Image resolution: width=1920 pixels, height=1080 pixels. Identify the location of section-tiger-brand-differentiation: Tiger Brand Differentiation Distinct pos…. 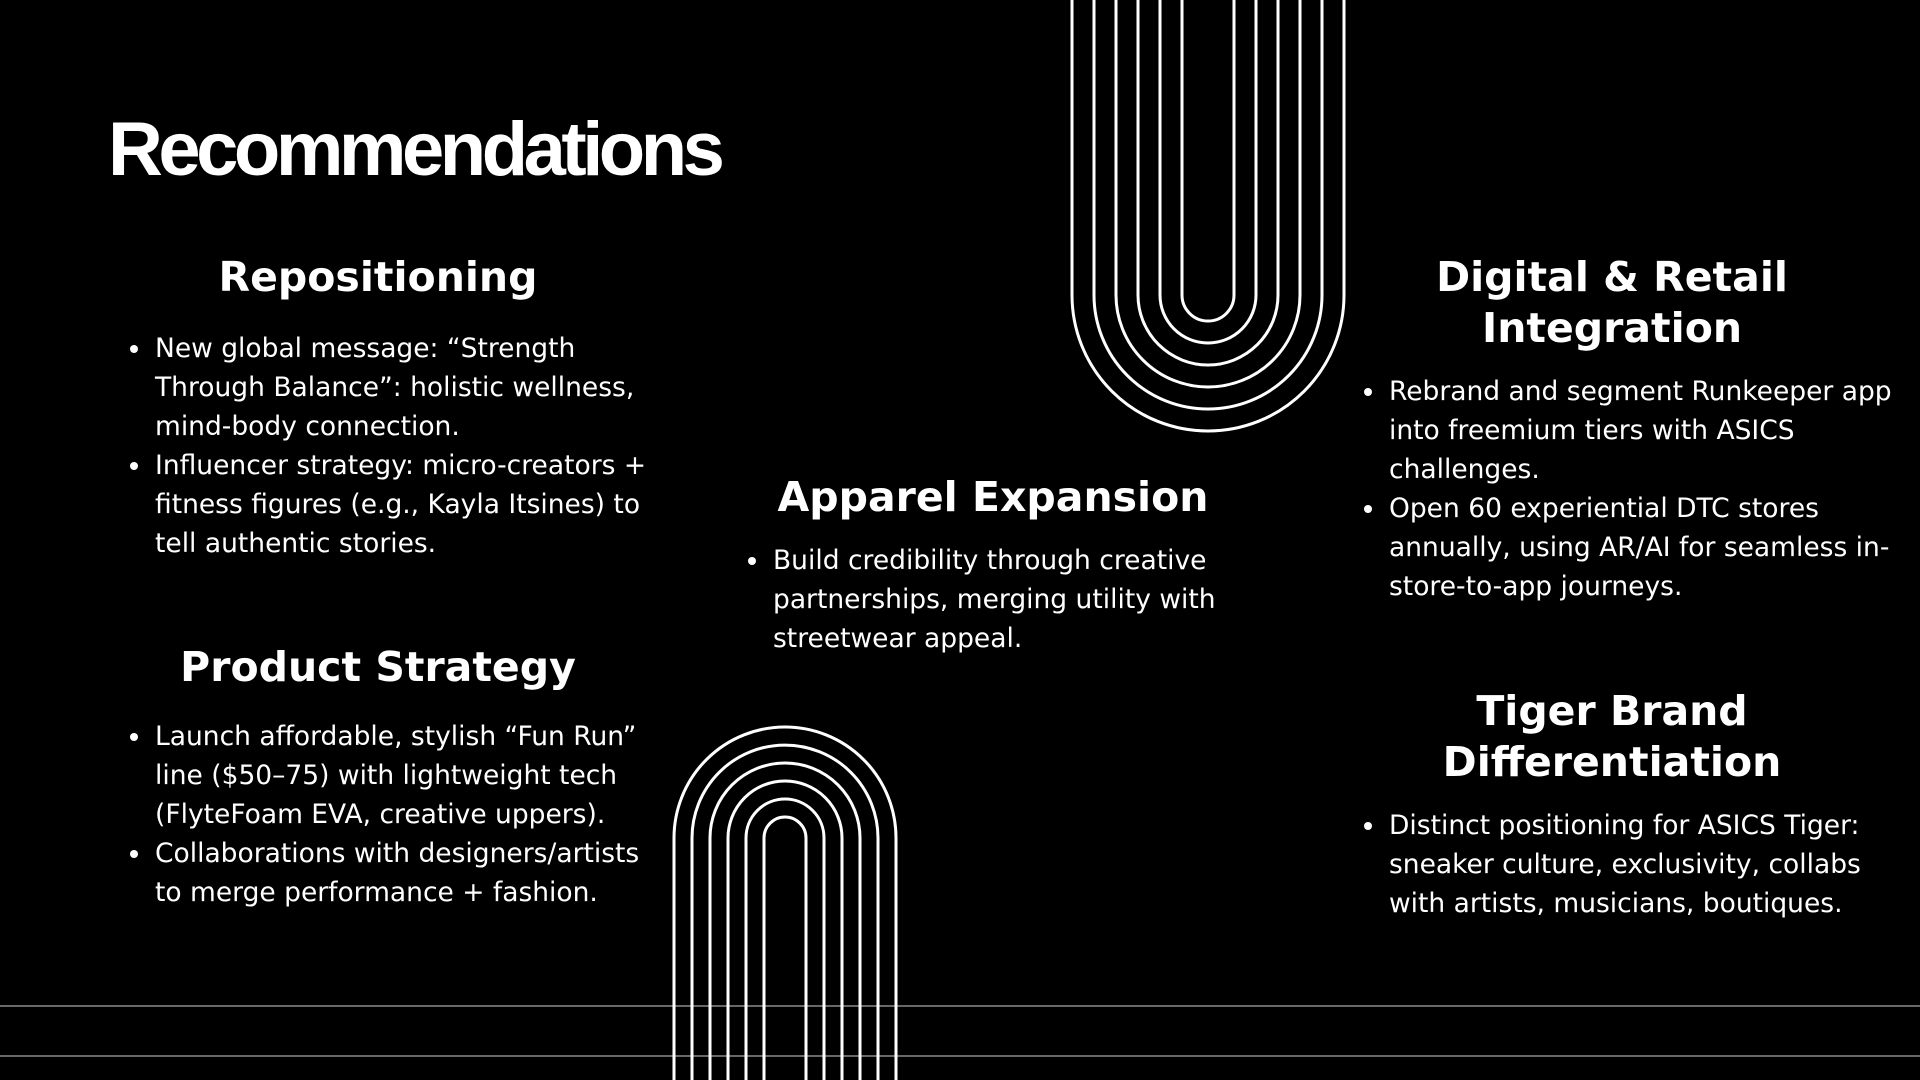
(1632, 804).